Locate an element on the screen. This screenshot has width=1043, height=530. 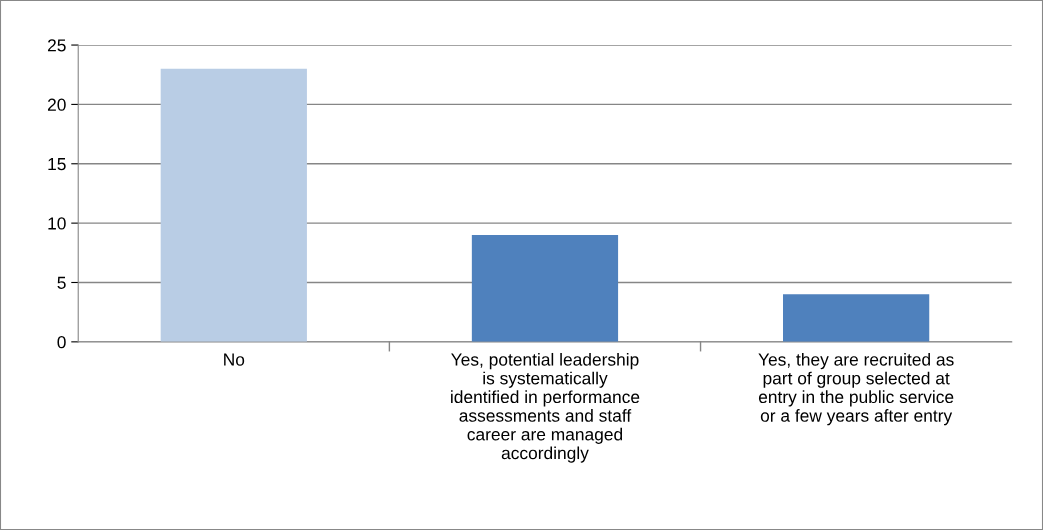
y-tick-label: 20 is located at coordinates (56, 104).